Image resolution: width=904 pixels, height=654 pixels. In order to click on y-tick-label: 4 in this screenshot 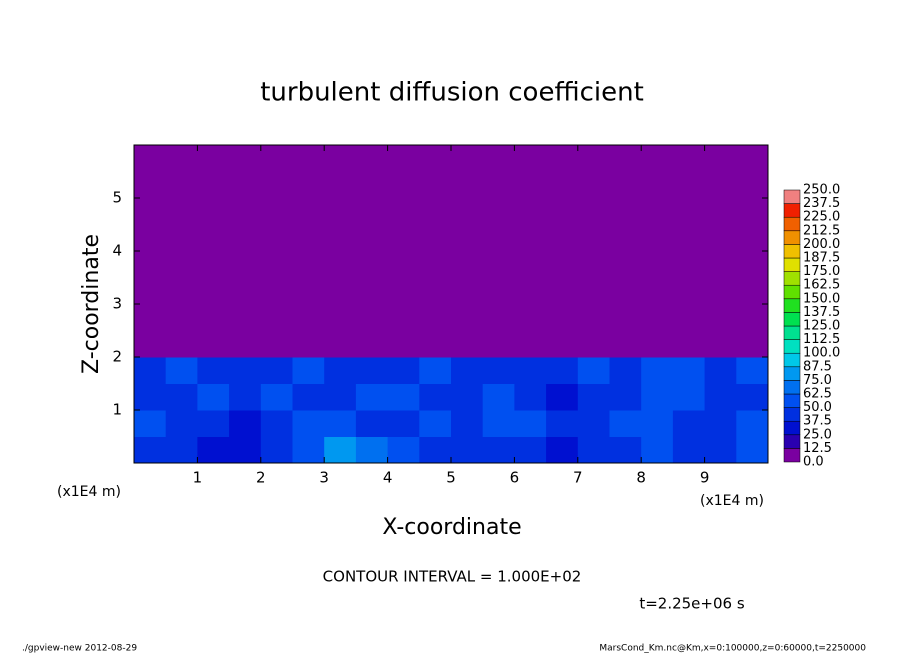, I will do `click(117, 251)`.